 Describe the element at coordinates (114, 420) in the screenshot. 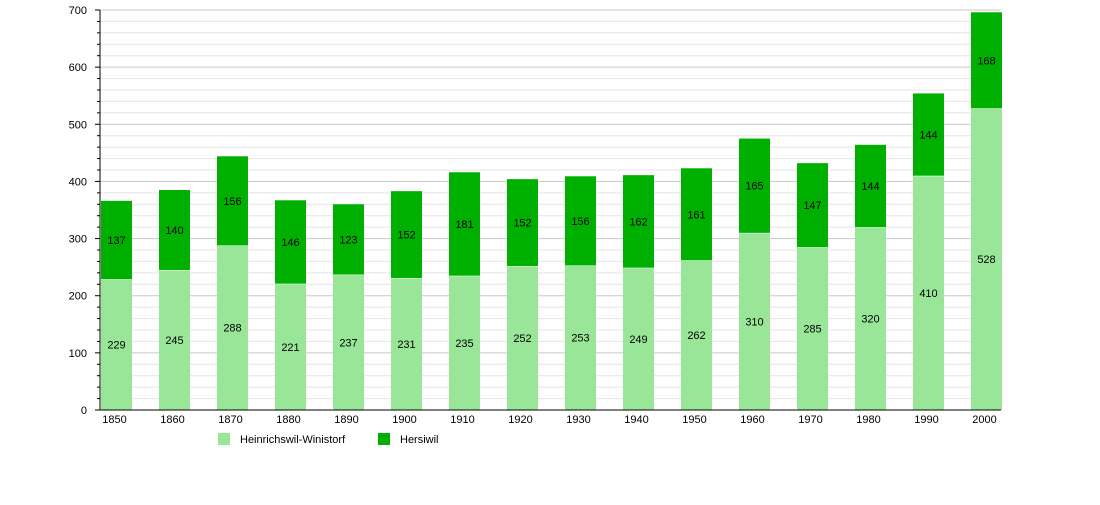

I see `x-tick-label: 1850` at that location.